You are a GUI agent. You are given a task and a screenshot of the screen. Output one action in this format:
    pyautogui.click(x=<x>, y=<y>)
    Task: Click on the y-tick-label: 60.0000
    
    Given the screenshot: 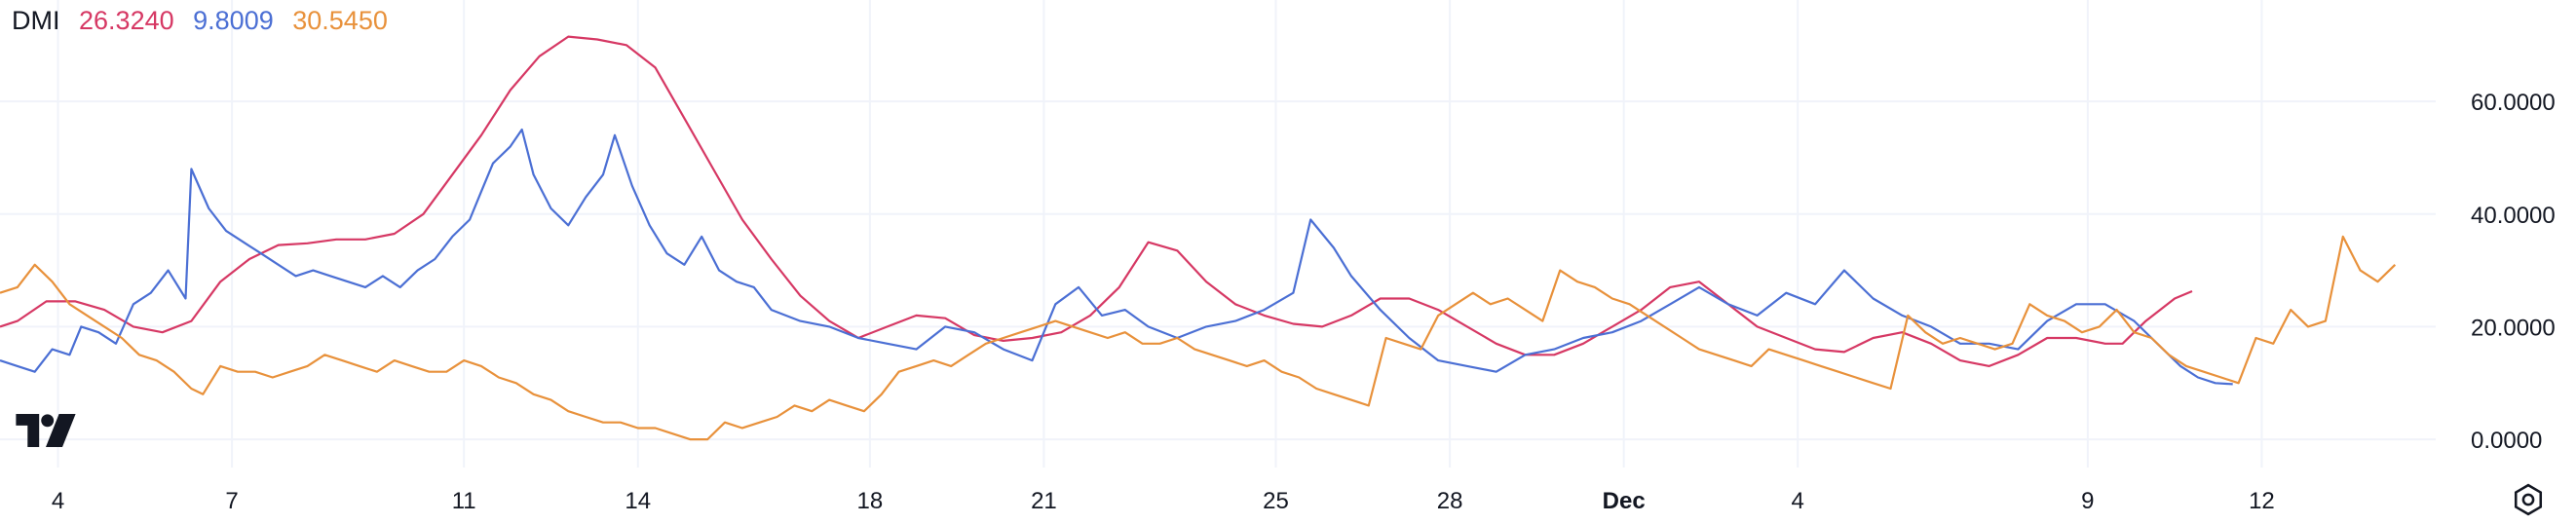 What is the action you would take?
    pyautogui.click(x=2513, y=103)
    